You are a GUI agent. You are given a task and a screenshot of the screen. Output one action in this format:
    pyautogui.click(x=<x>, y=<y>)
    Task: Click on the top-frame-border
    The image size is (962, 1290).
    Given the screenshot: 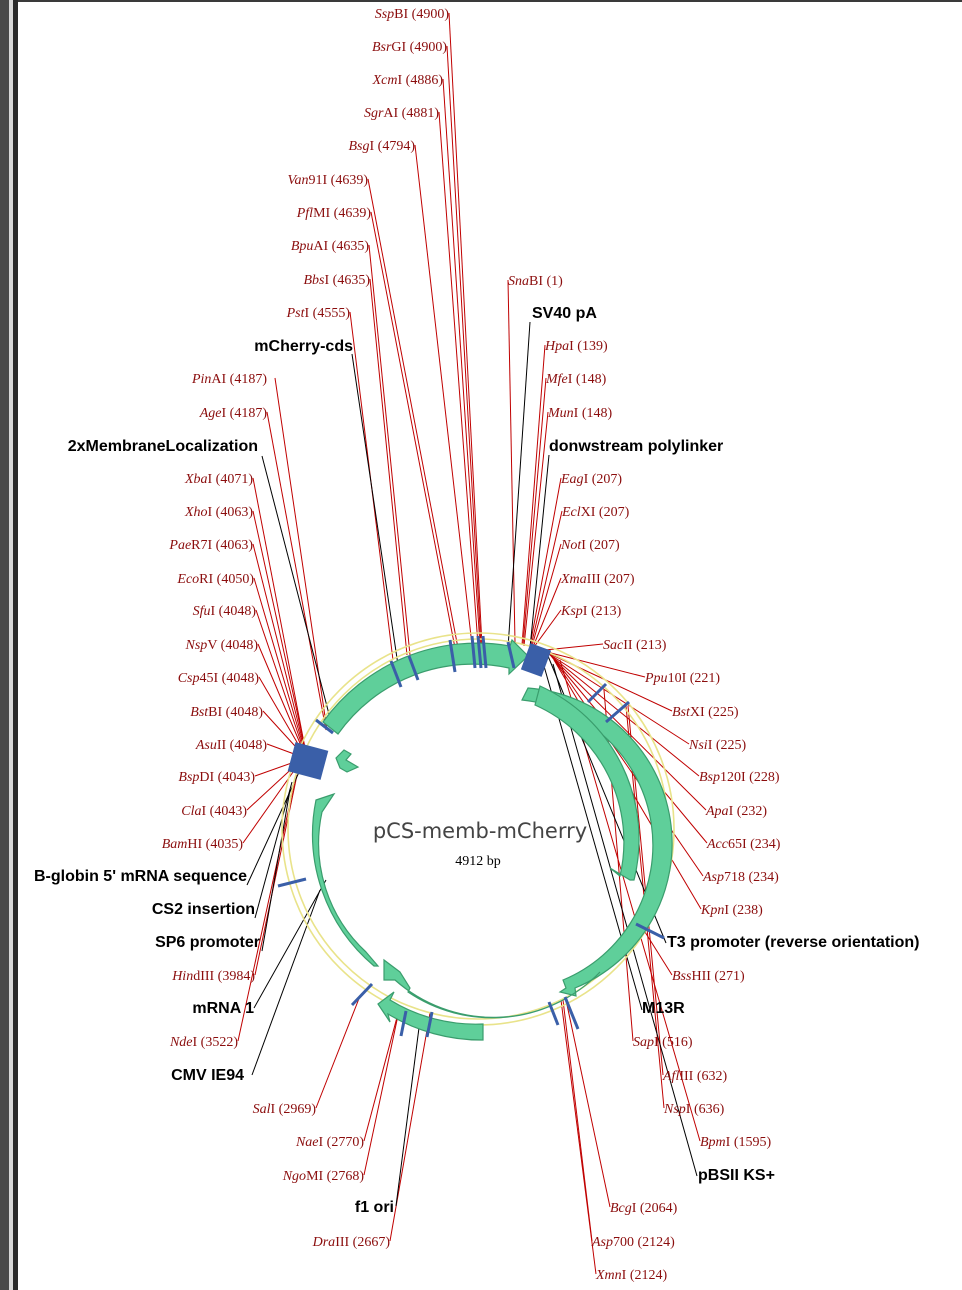 What is the action you would take?
    pyautogui.click(x=490, y=1)
    